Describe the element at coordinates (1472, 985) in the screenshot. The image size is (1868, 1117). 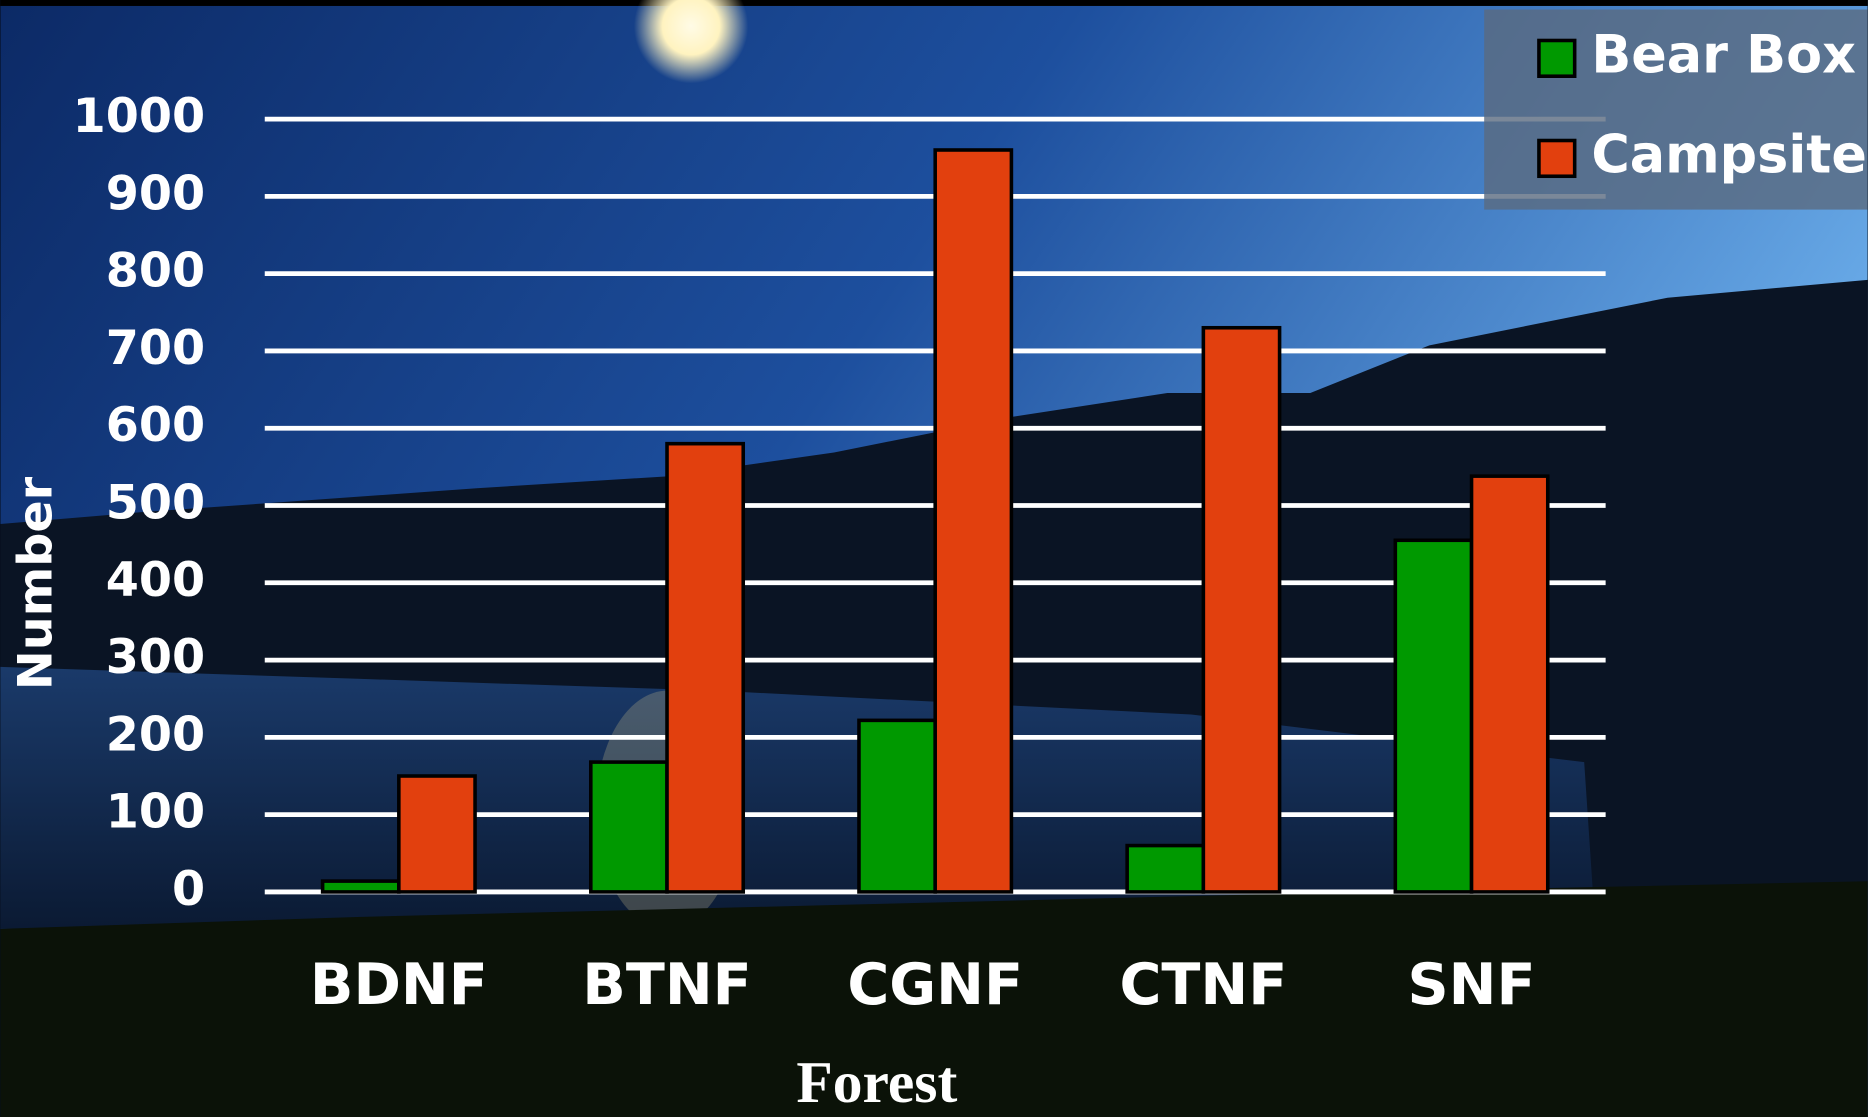
I see `x-tick-label: SNF` at that location.